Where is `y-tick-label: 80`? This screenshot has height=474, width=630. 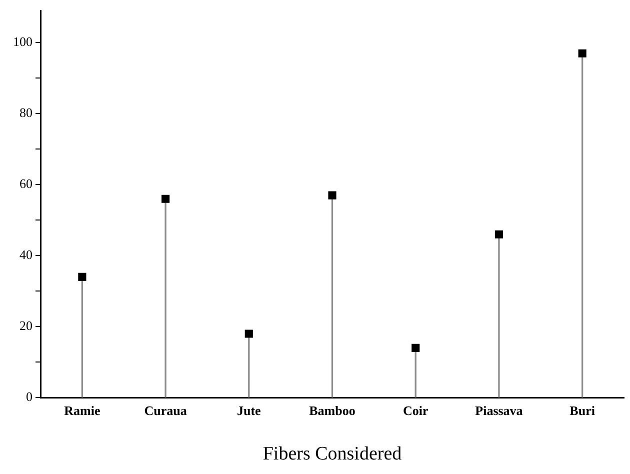
y-tick-label: 80 is located at coordinates (26, 112).